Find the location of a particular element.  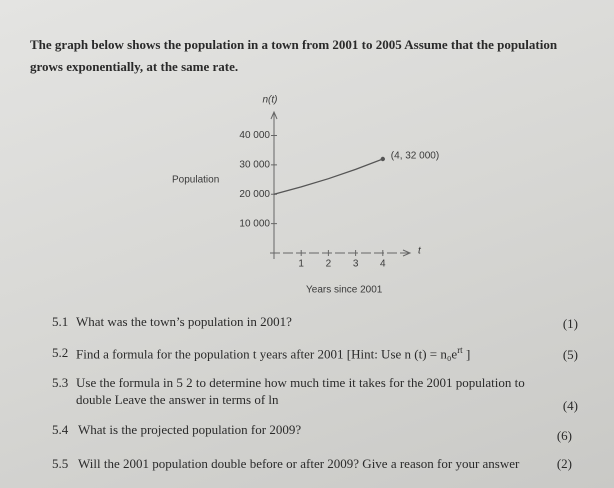

point is located at coordinates (382, 159).